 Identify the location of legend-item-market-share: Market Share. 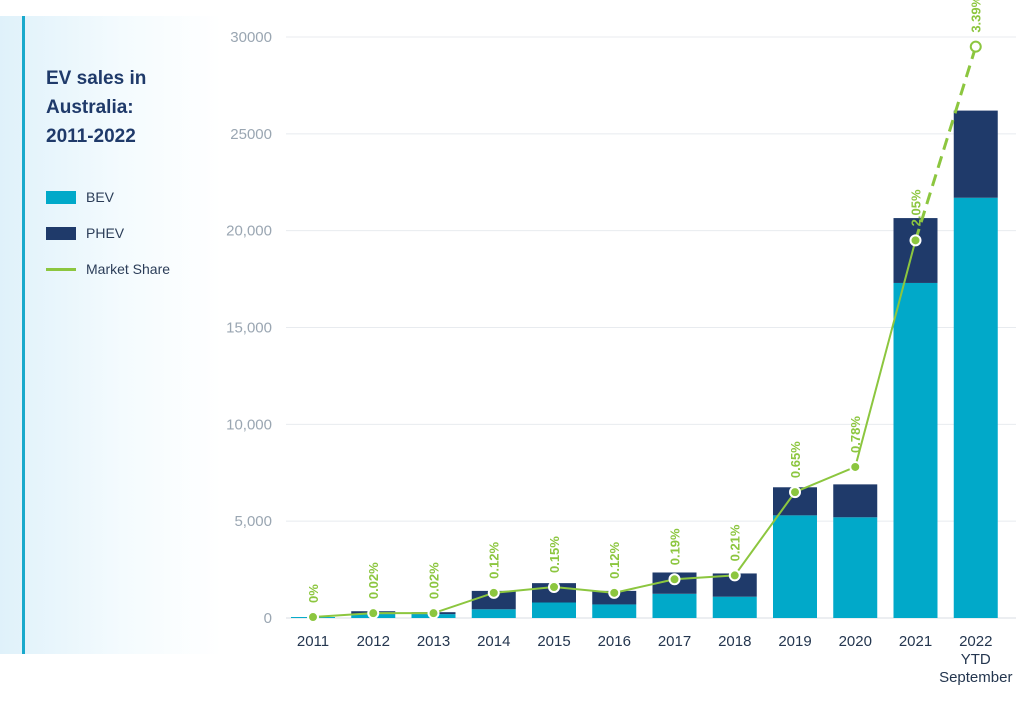
(108, 269).